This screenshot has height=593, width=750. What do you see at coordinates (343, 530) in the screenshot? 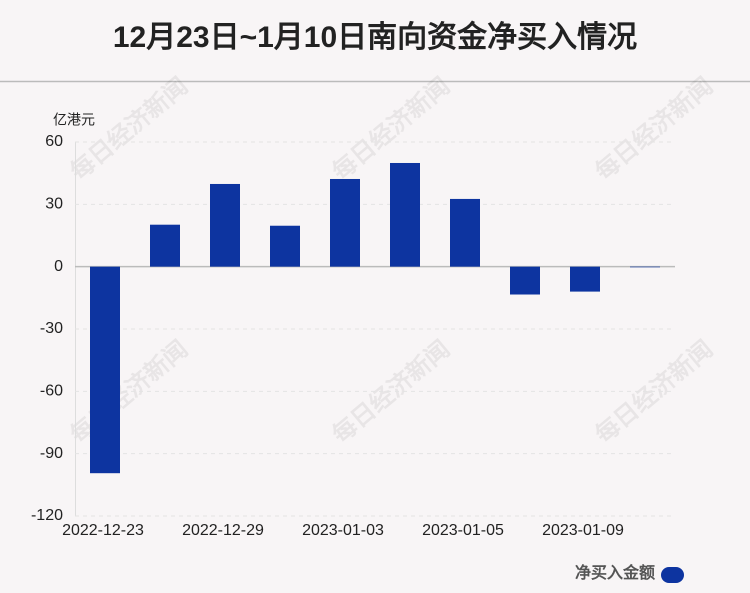
I see `x-tick-label: 2023-01-03` at bounding box center [343, 530].